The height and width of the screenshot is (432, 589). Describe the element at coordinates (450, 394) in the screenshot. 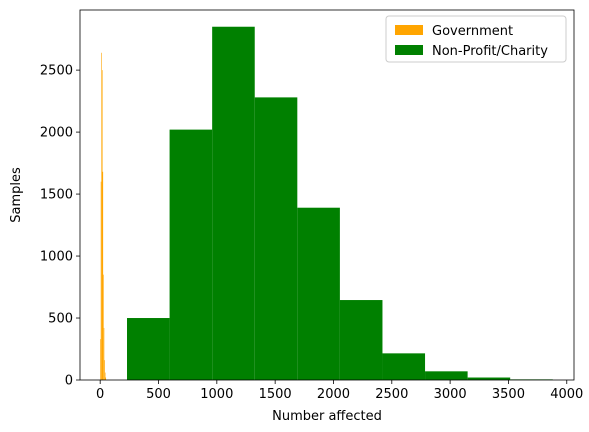

I see `x-tick-label-3000: 3000` at that location.